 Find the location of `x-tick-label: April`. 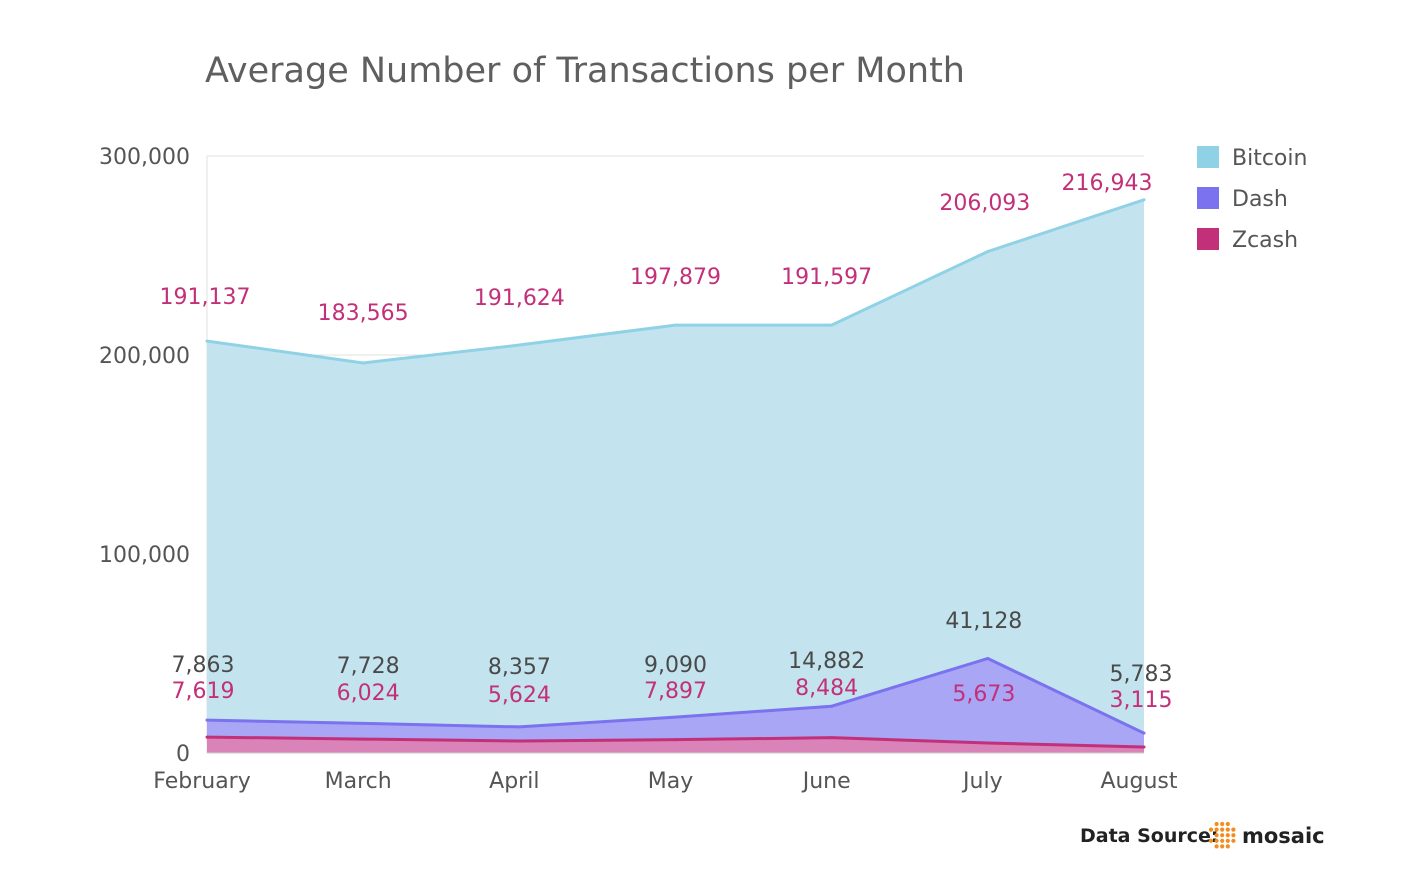

x-tick-label: April is located at coordinates (514, 781).